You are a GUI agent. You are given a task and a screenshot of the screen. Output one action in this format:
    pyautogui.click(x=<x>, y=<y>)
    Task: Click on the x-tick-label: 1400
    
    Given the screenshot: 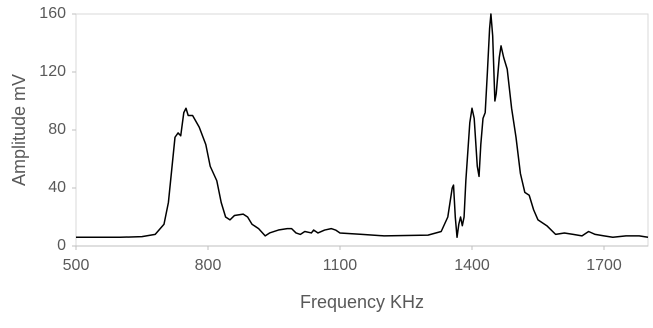 What is the action you would take?
    pyautogui.click(x=472, y=265)
    